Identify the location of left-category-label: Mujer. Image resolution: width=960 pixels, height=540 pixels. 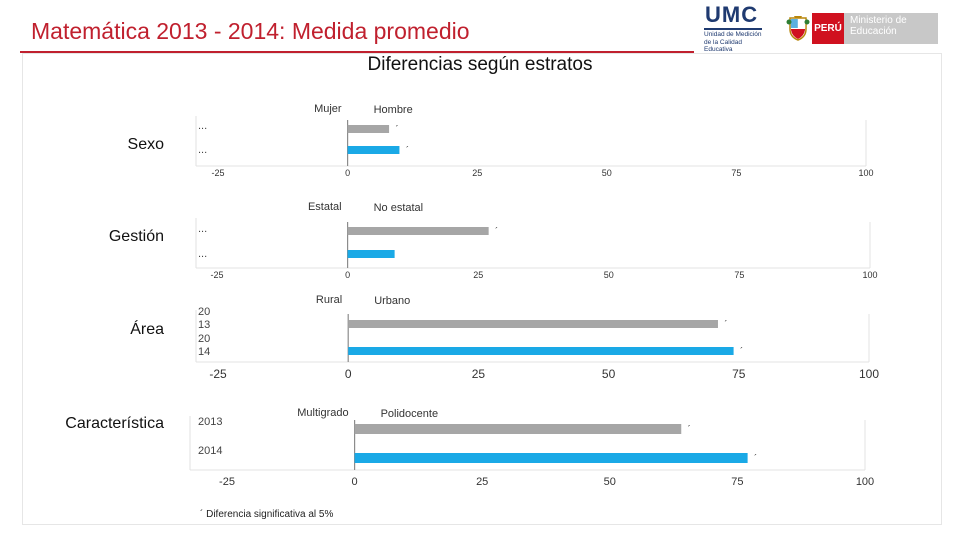
(328, 109).